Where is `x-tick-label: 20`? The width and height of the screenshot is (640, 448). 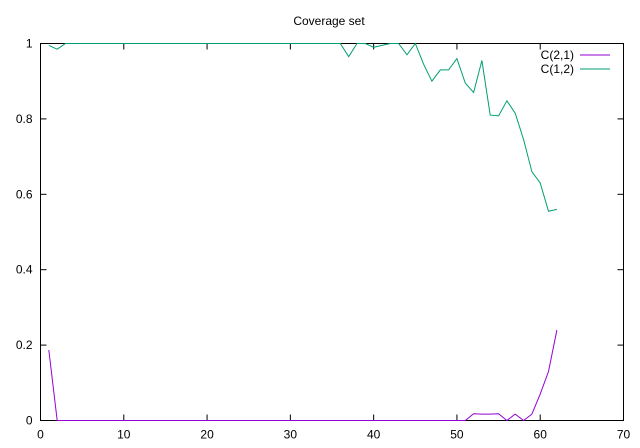 x-tick-label: 20 is located at coordinates (207, 435).